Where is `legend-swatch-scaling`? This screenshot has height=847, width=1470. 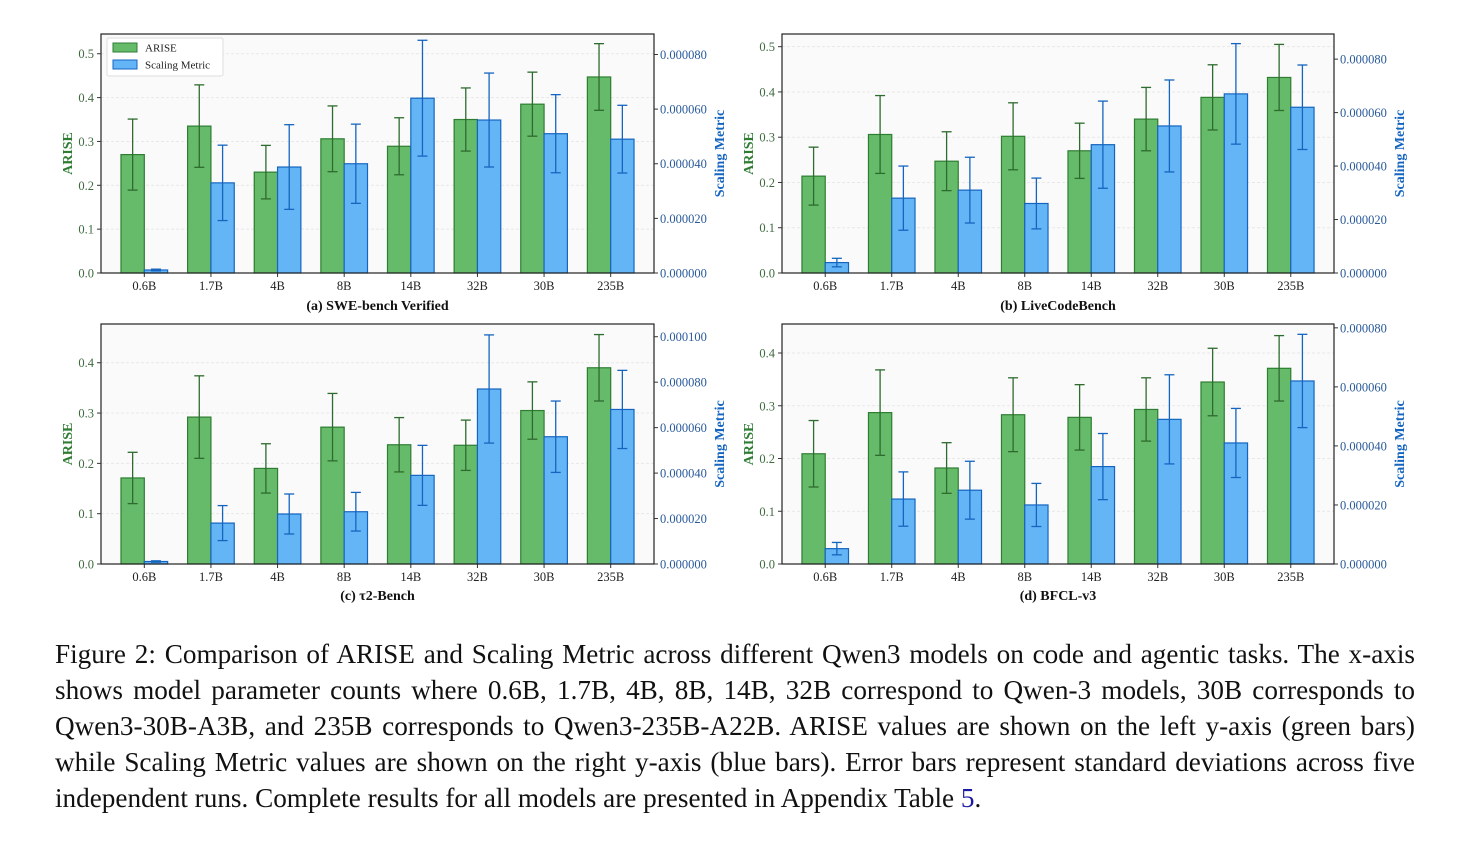
legend-swatch-scaling is located at coordinates (125, 64).